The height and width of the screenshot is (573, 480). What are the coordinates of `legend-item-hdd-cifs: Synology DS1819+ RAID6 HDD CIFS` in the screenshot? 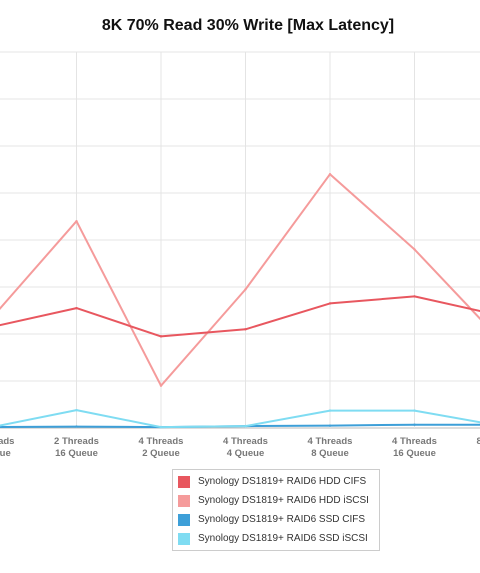 It's located at (276, 481).